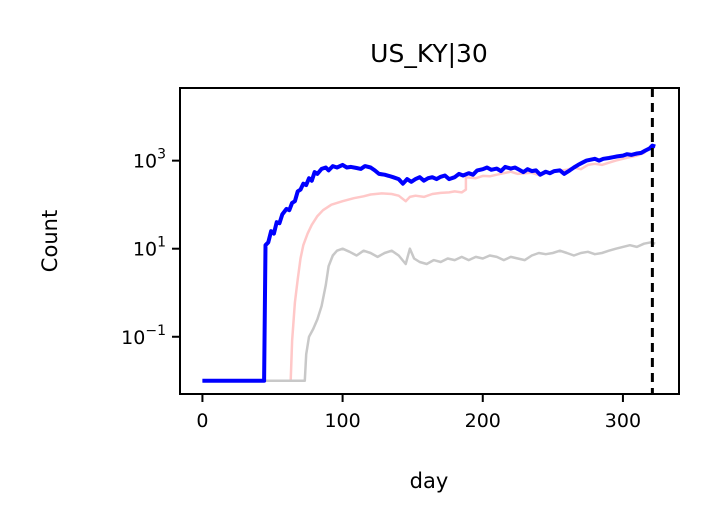  Describe the element at coordinates (149, 160) in the screenshot. I see `y-tick-label: 10³` at that location.